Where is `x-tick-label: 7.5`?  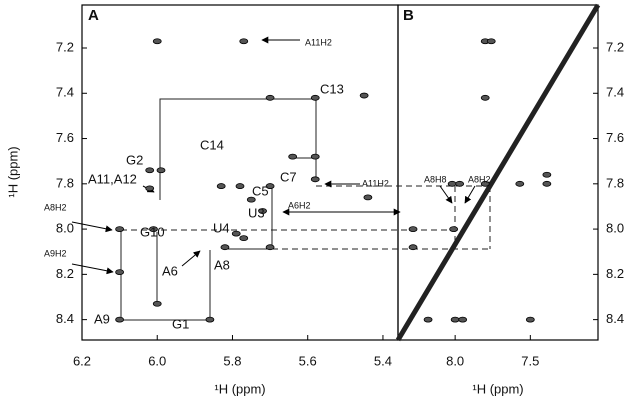
x-tick-label: 7.5 is located at coordinates (530, 360).